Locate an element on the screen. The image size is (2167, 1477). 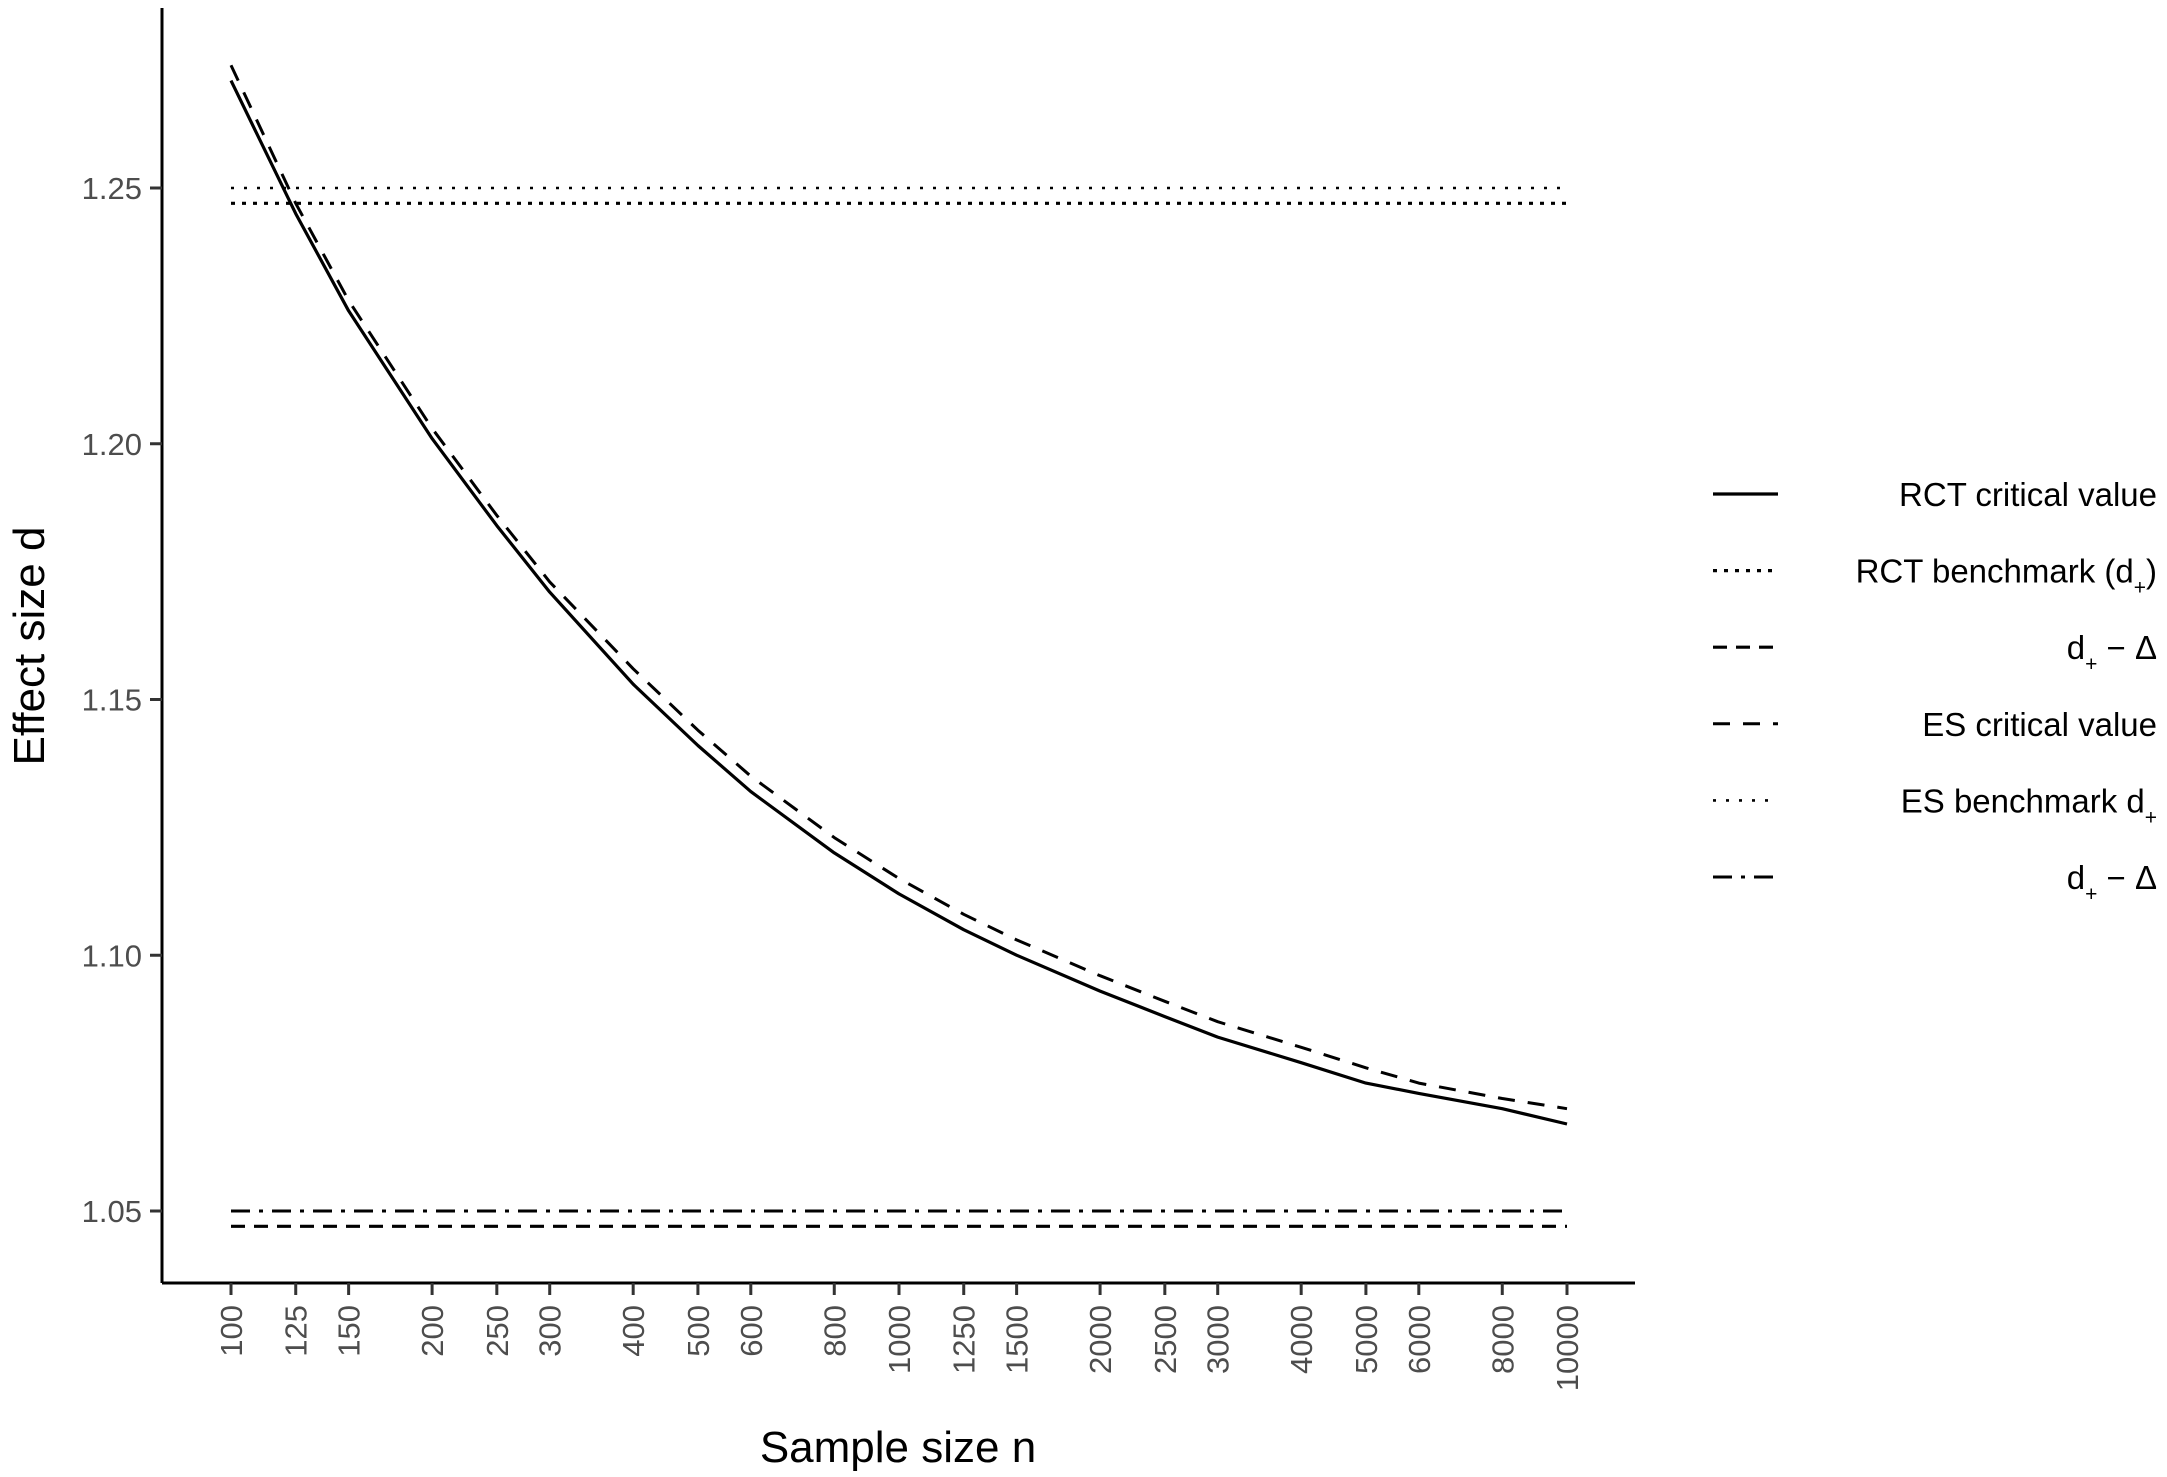
x-tick-label: 125 is located at coordinates (296, 1331).